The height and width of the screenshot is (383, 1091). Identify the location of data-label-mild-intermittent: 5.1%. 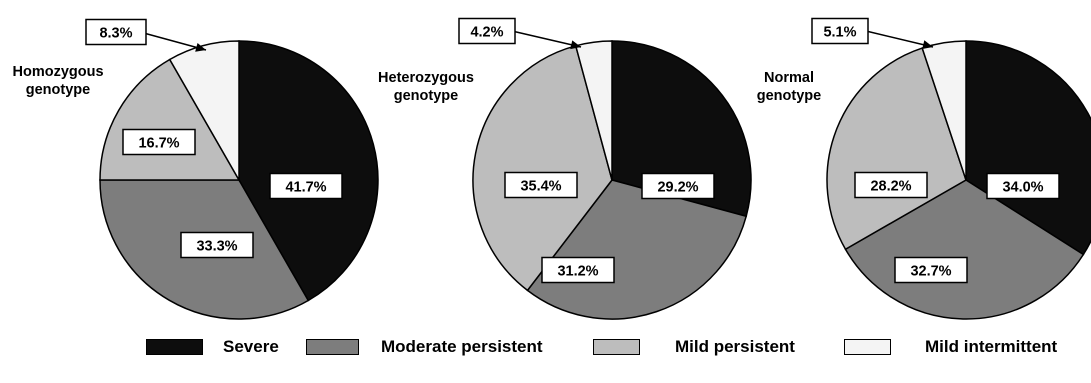
(839, 33).